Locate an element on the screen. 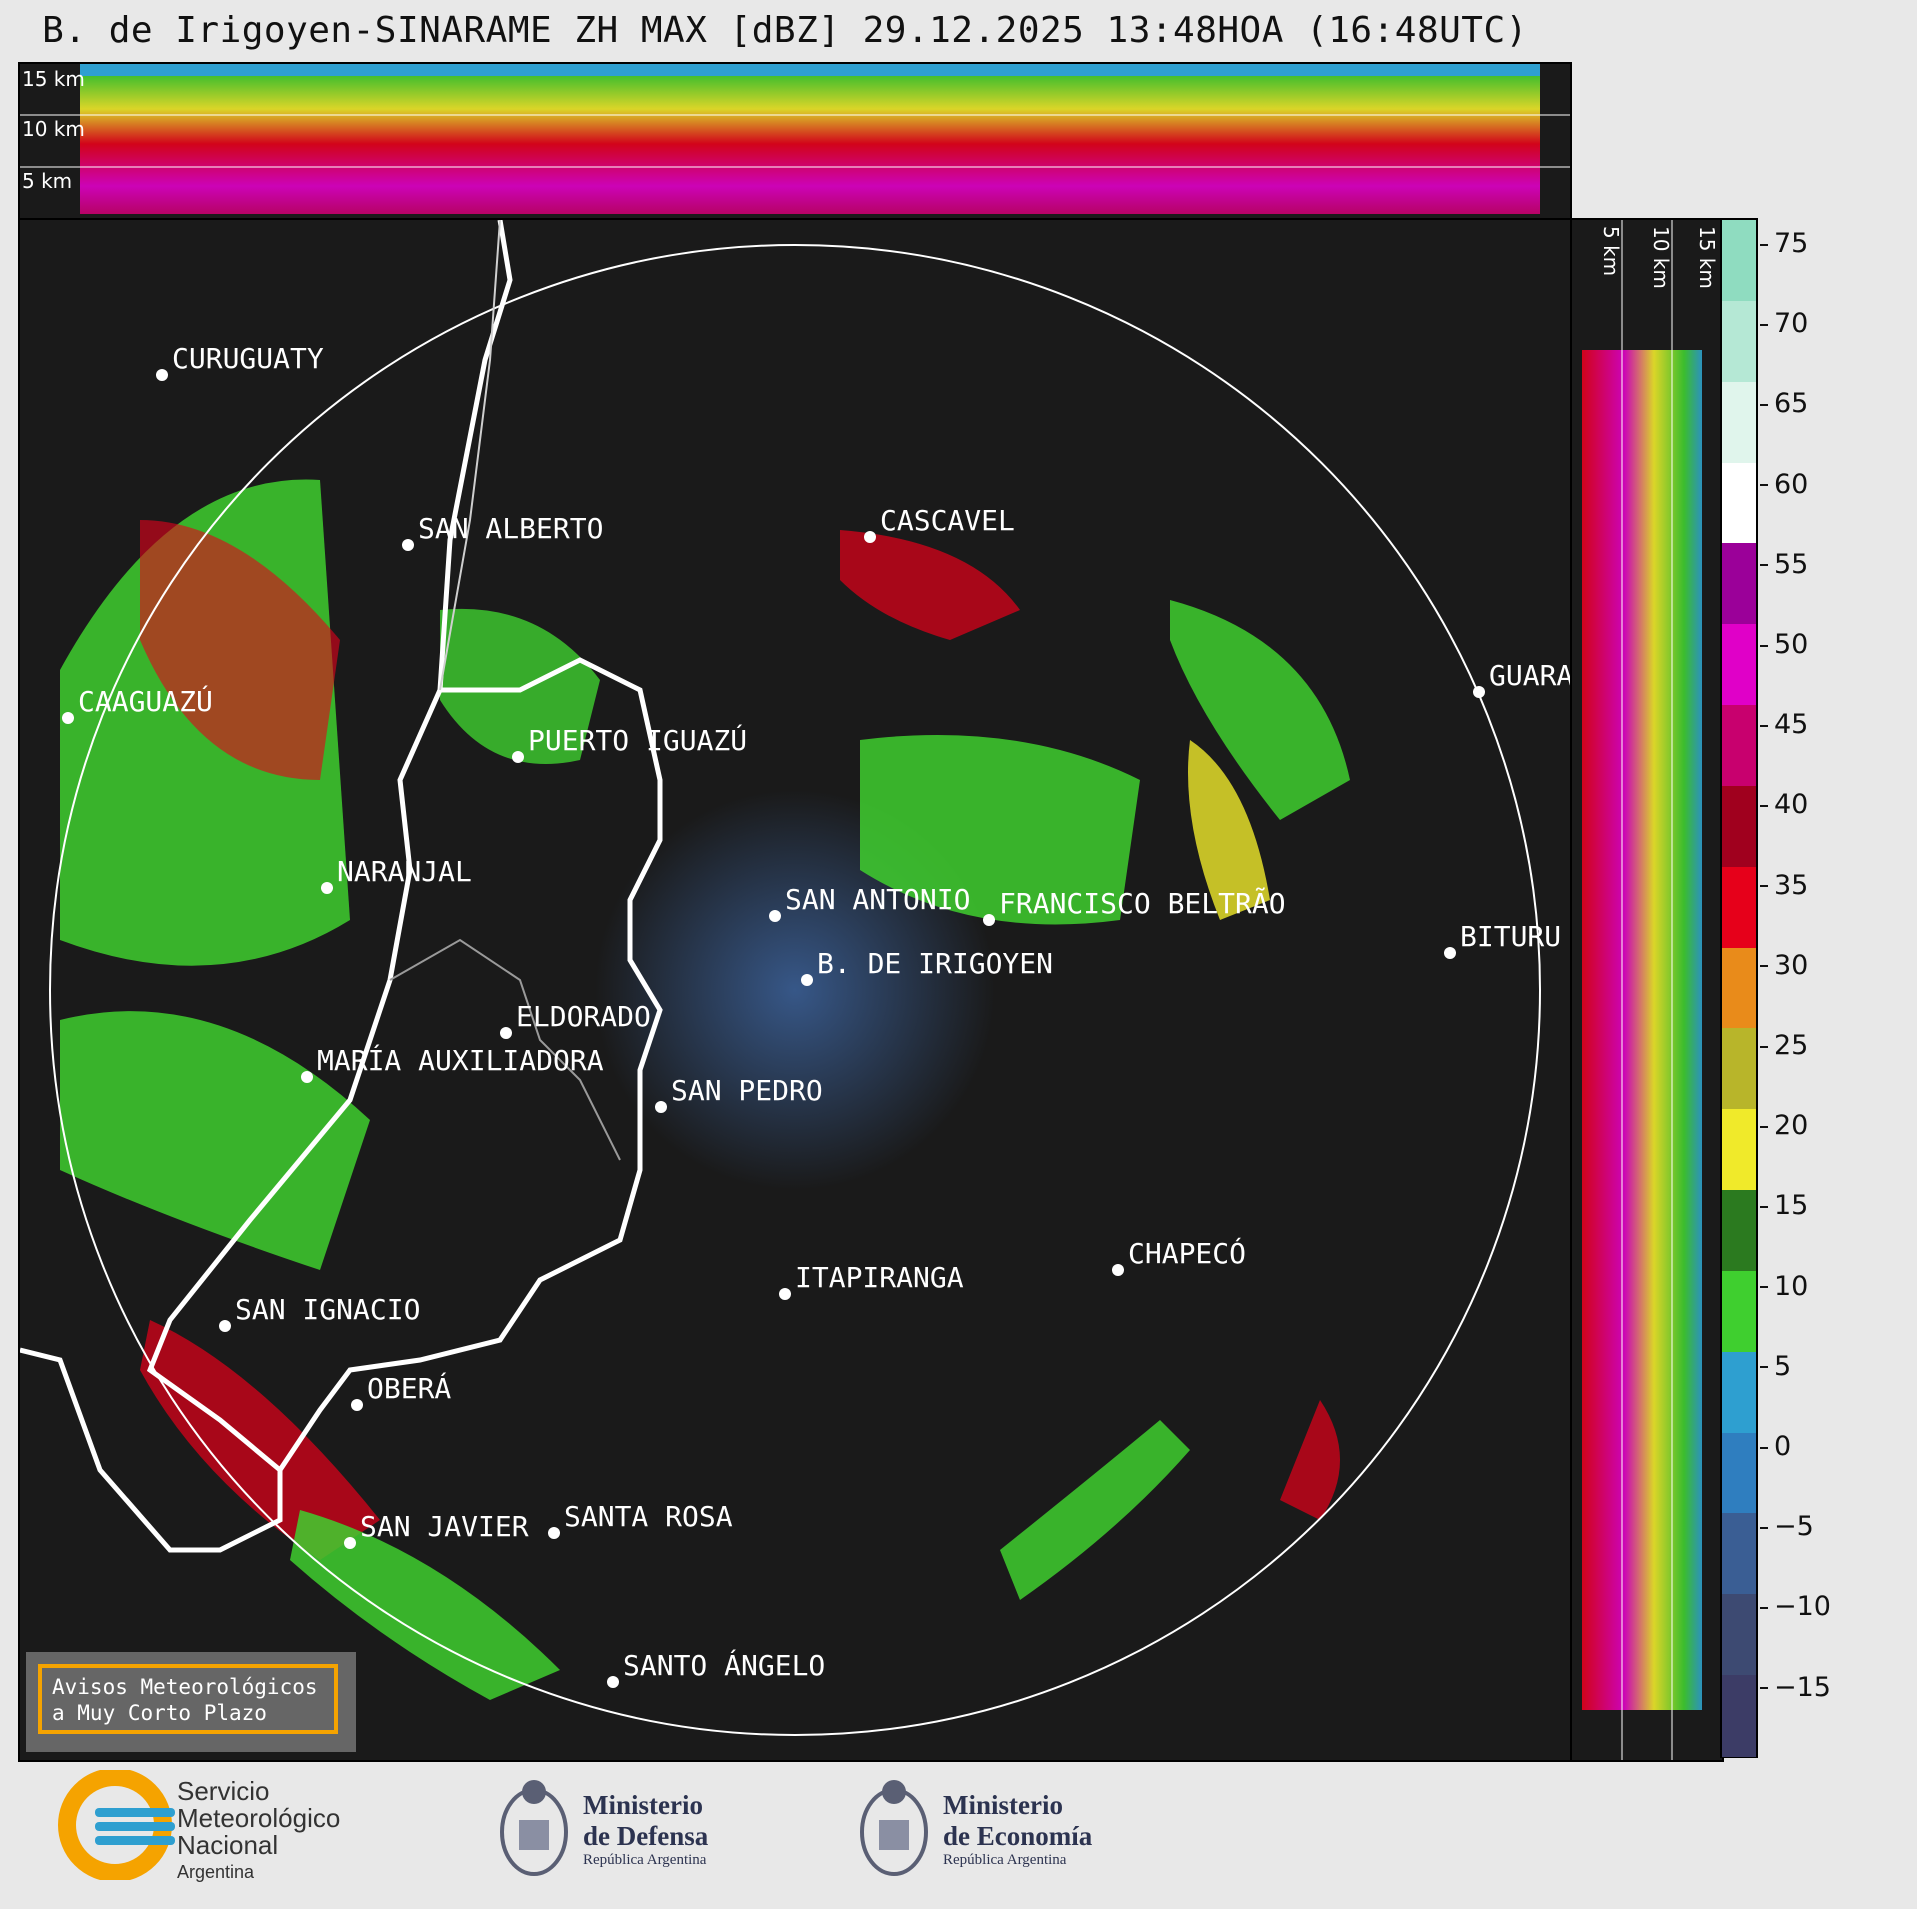  city-label: SAN JAVIER is located at coordinates (444, 1526).